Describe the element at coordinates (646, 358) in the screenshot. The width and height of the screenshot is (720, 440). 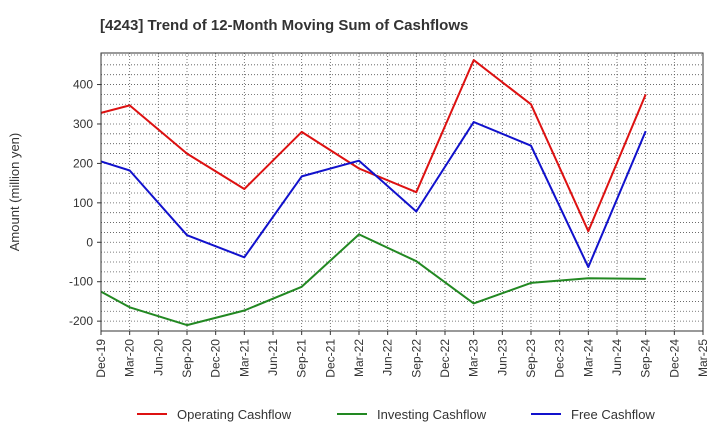
I see `x-tick-label: Sep-24` at that location.